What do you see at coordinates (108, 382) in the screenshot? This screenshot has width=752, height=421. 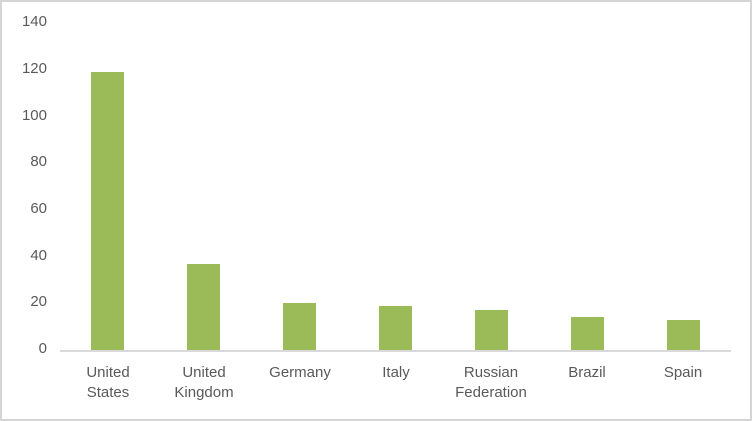 I see `category-label: United States` at bounding box center [108, 382].